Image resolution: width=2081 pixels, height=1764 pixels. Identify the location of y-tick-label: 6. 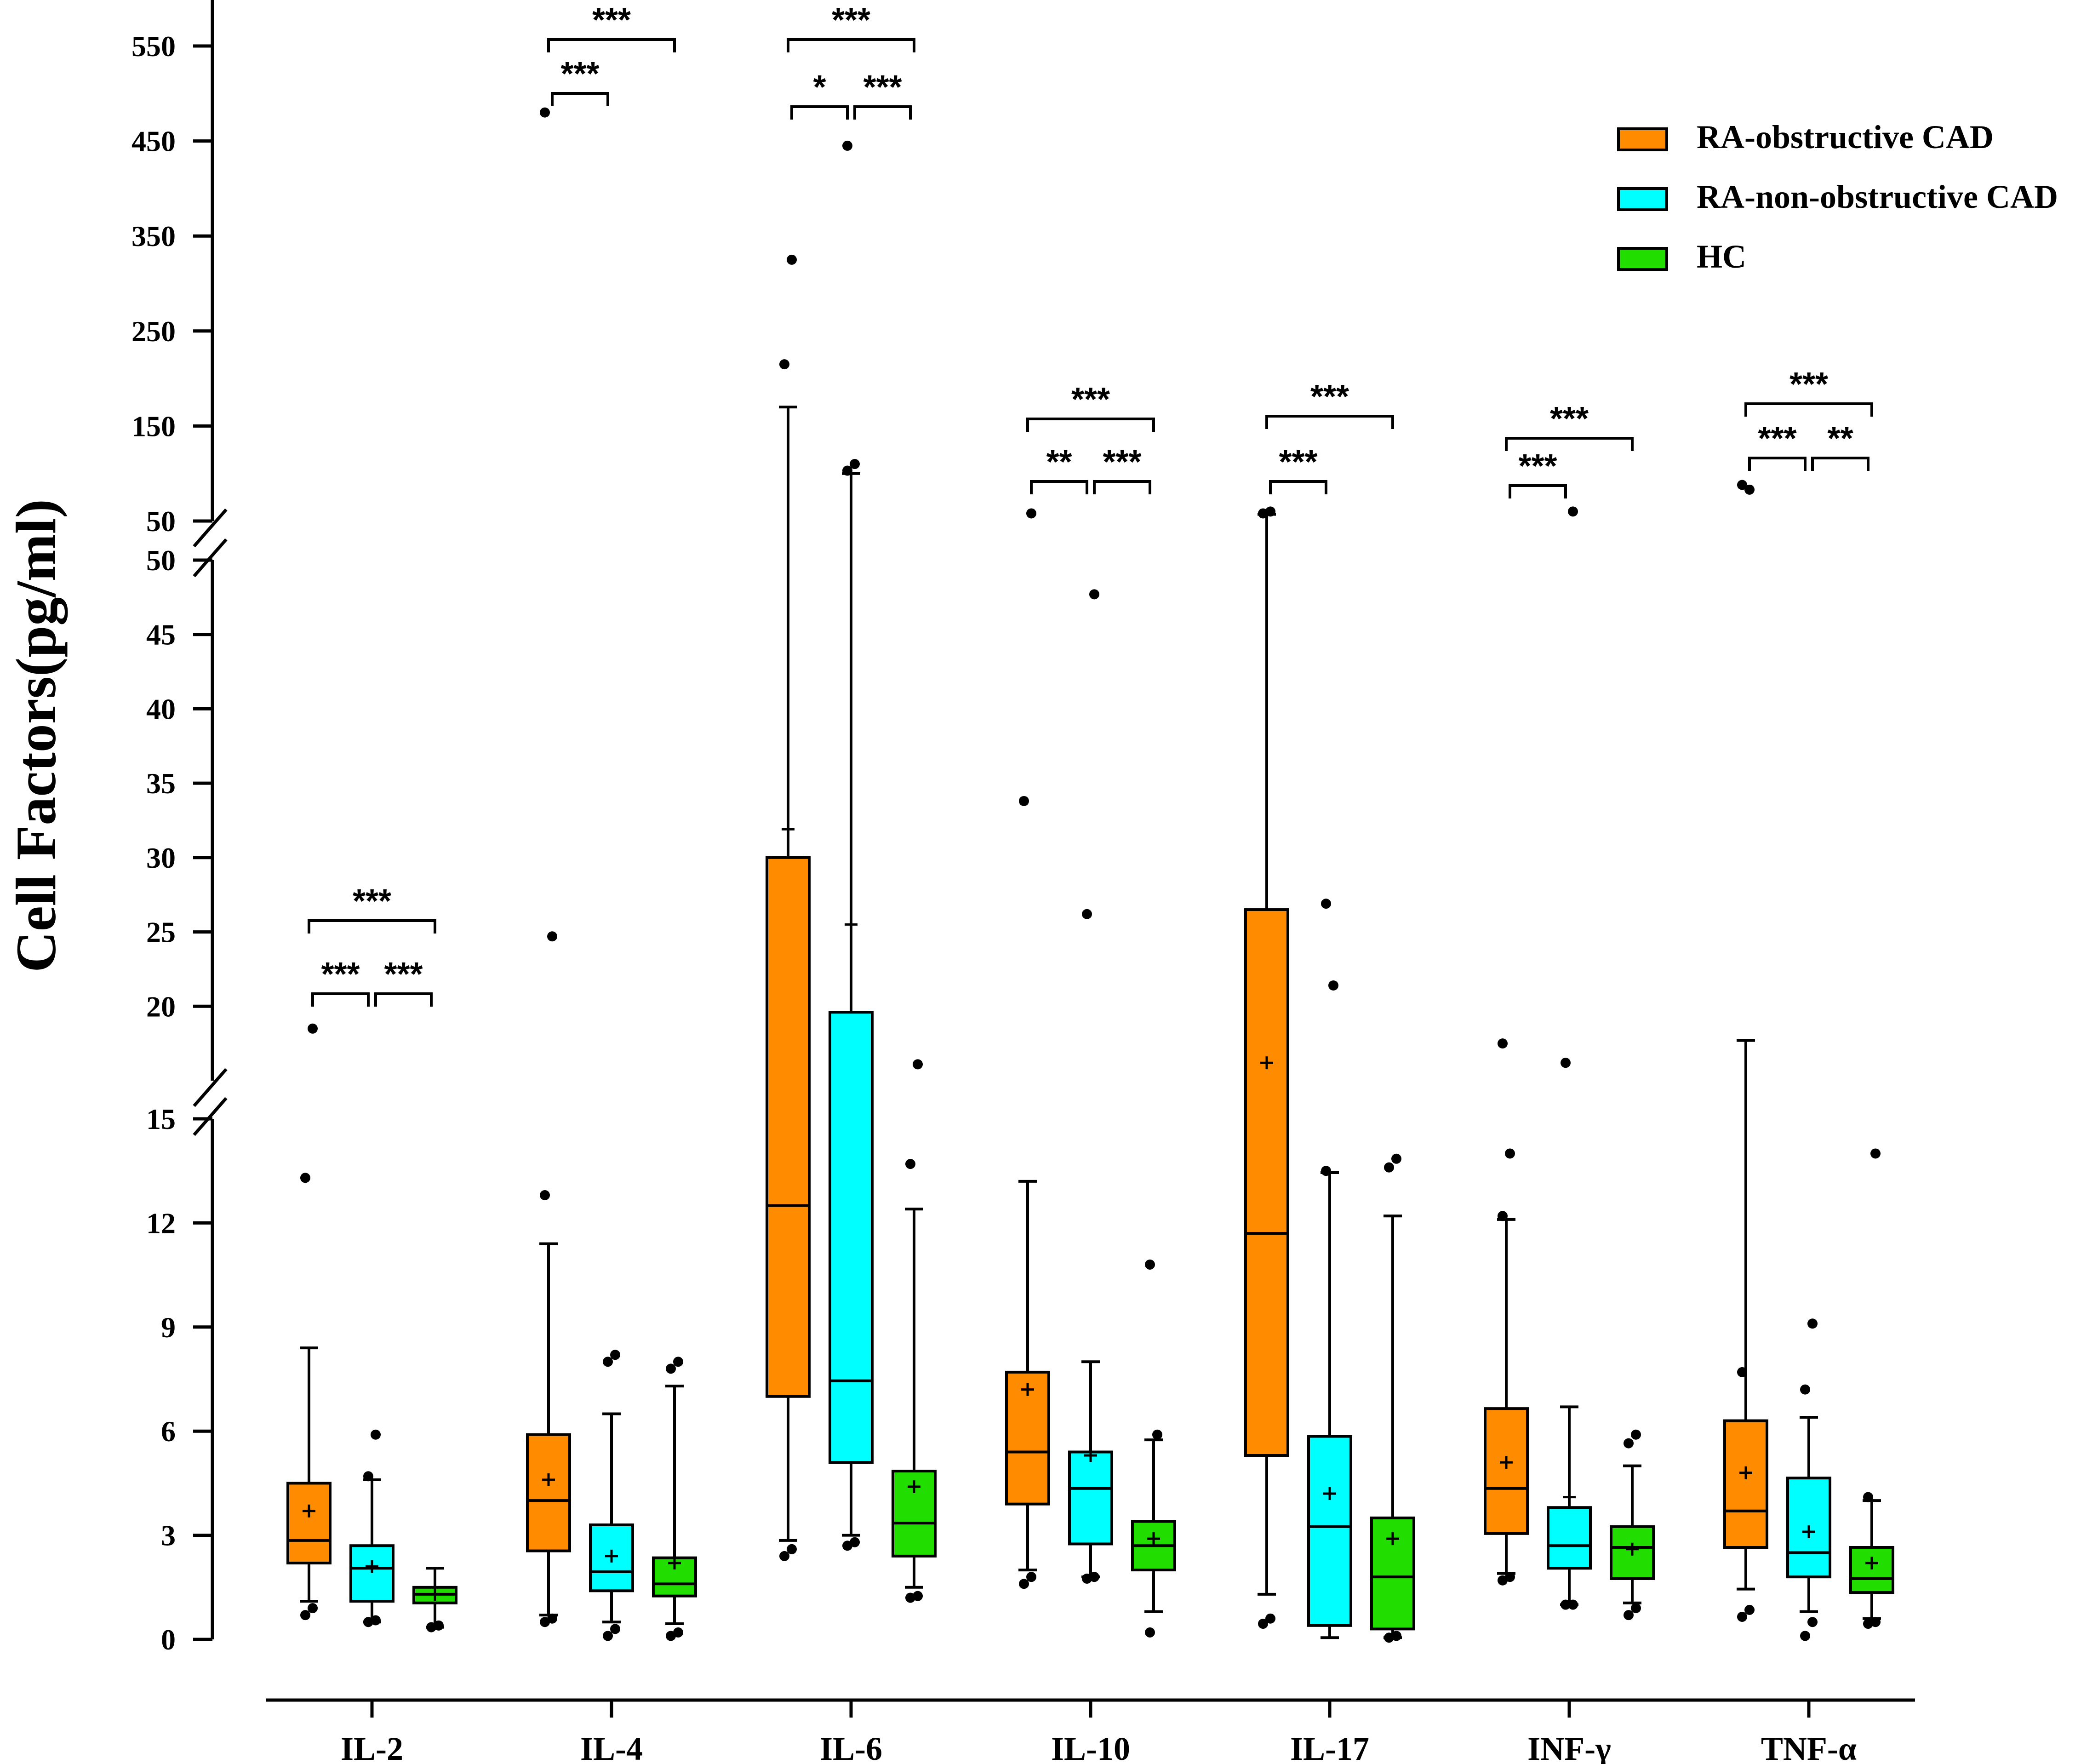
(168, 1431).